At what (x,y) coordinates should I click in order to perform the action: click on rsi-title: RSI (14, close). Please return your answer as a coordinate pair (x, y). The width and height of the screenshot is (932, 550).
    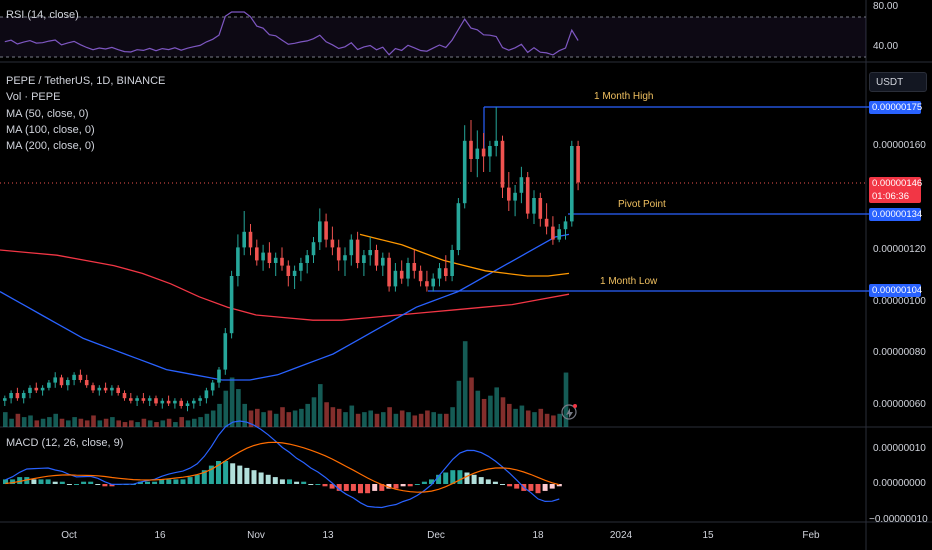
    Looking at the image, I should click on (42, 15).